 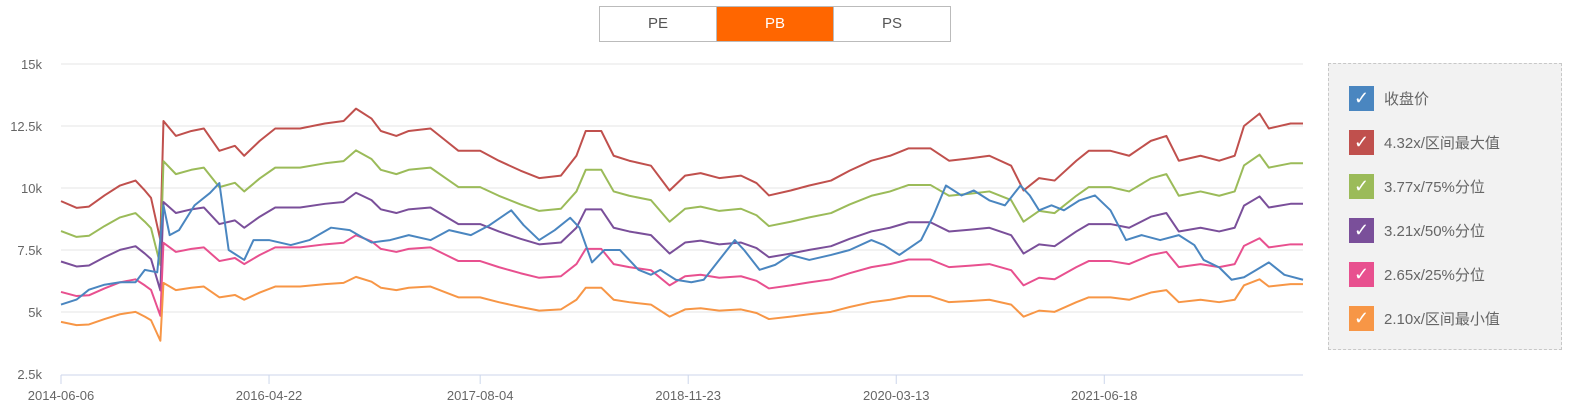 I want to click on x-tick-label: 2021-06-18, so click(x=1104, y=395).